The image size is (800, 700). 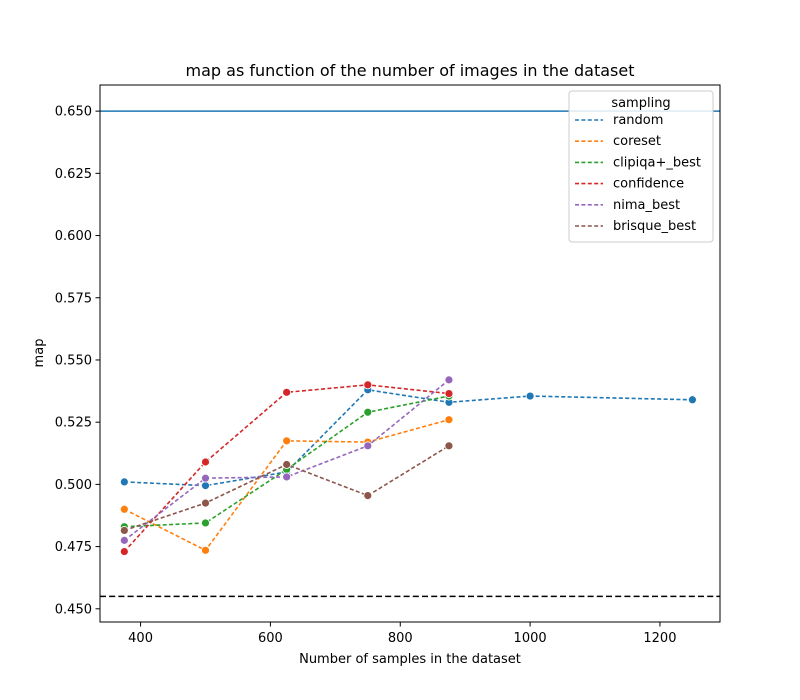 I want to click on data-point-clipiqa+_best-500, so click(x=205, y=523).